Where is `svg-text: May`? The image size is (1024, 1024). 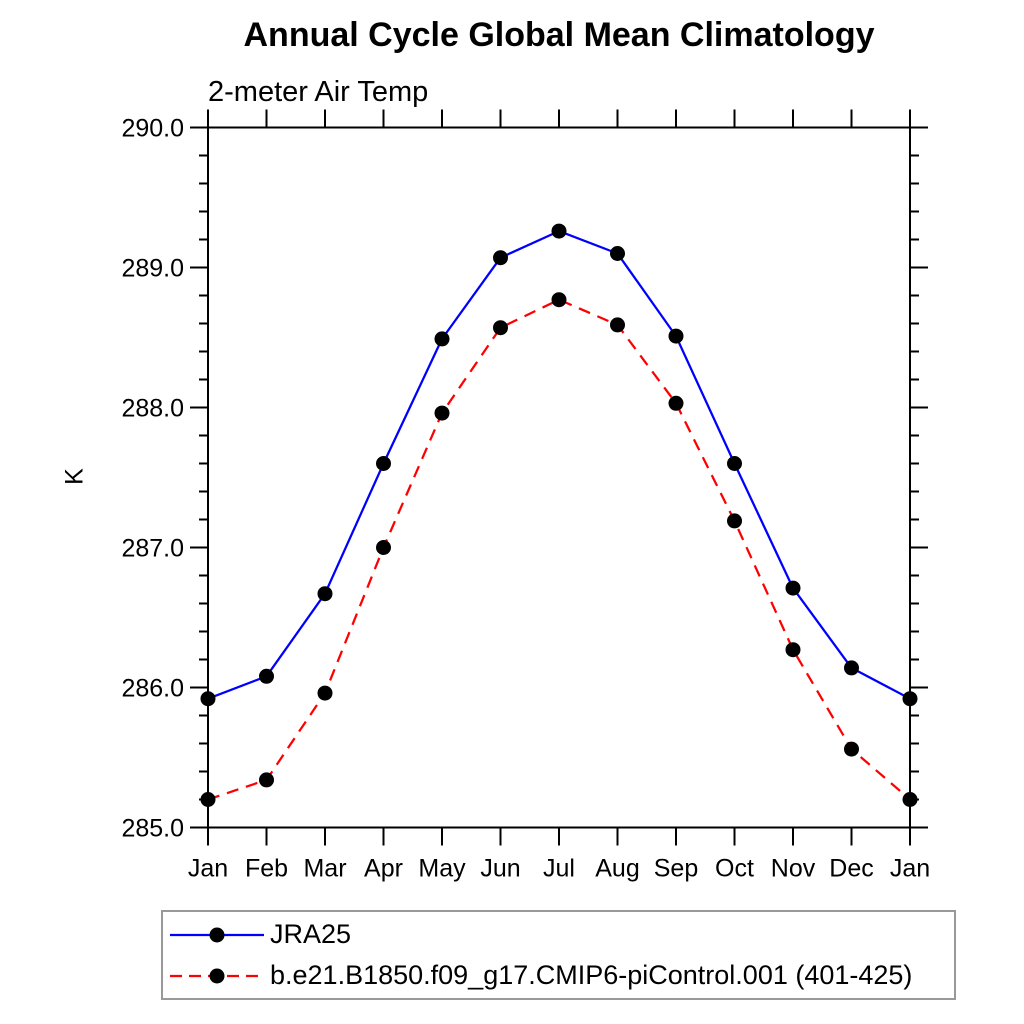 svg-text: May is located at coordinates (442, 869).